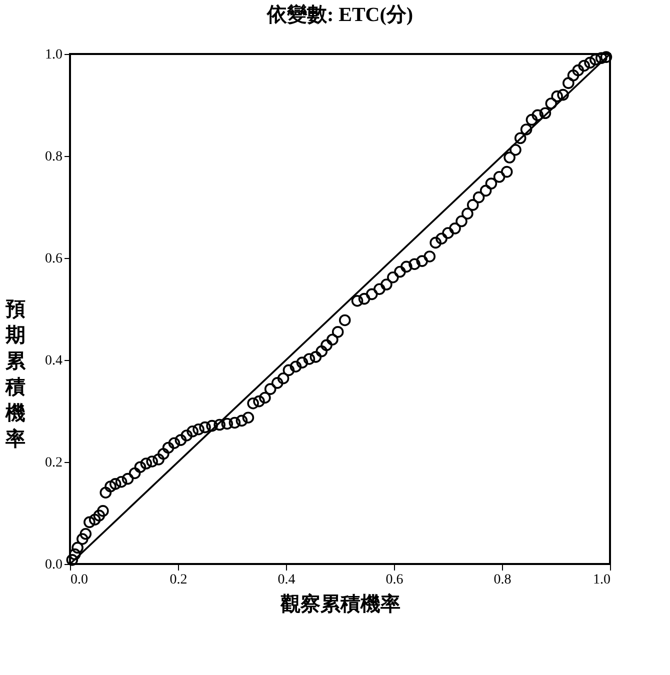 The height and width of the screenshot is (675, 670). What do you see at coordinates (503, 580) in the screenshot?
I see `x-tick-label: 0.8` at bounding box center [503, 580].